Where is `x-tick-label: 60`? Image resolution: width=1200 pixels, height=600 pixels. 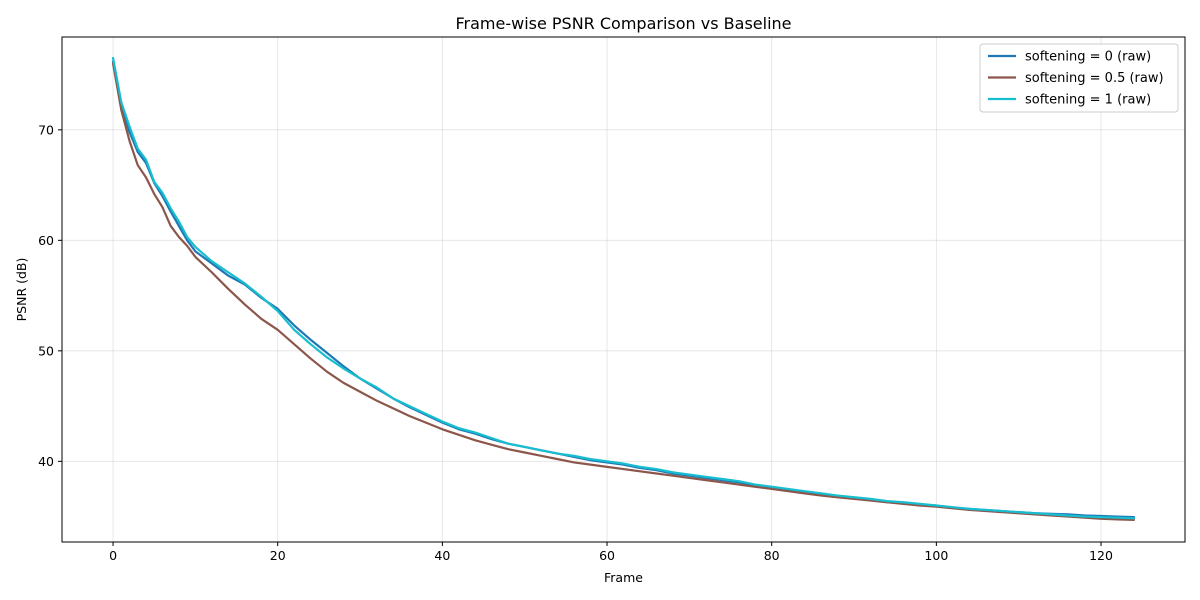 x-tick-label: 60 is located at coordinates (607, 555).